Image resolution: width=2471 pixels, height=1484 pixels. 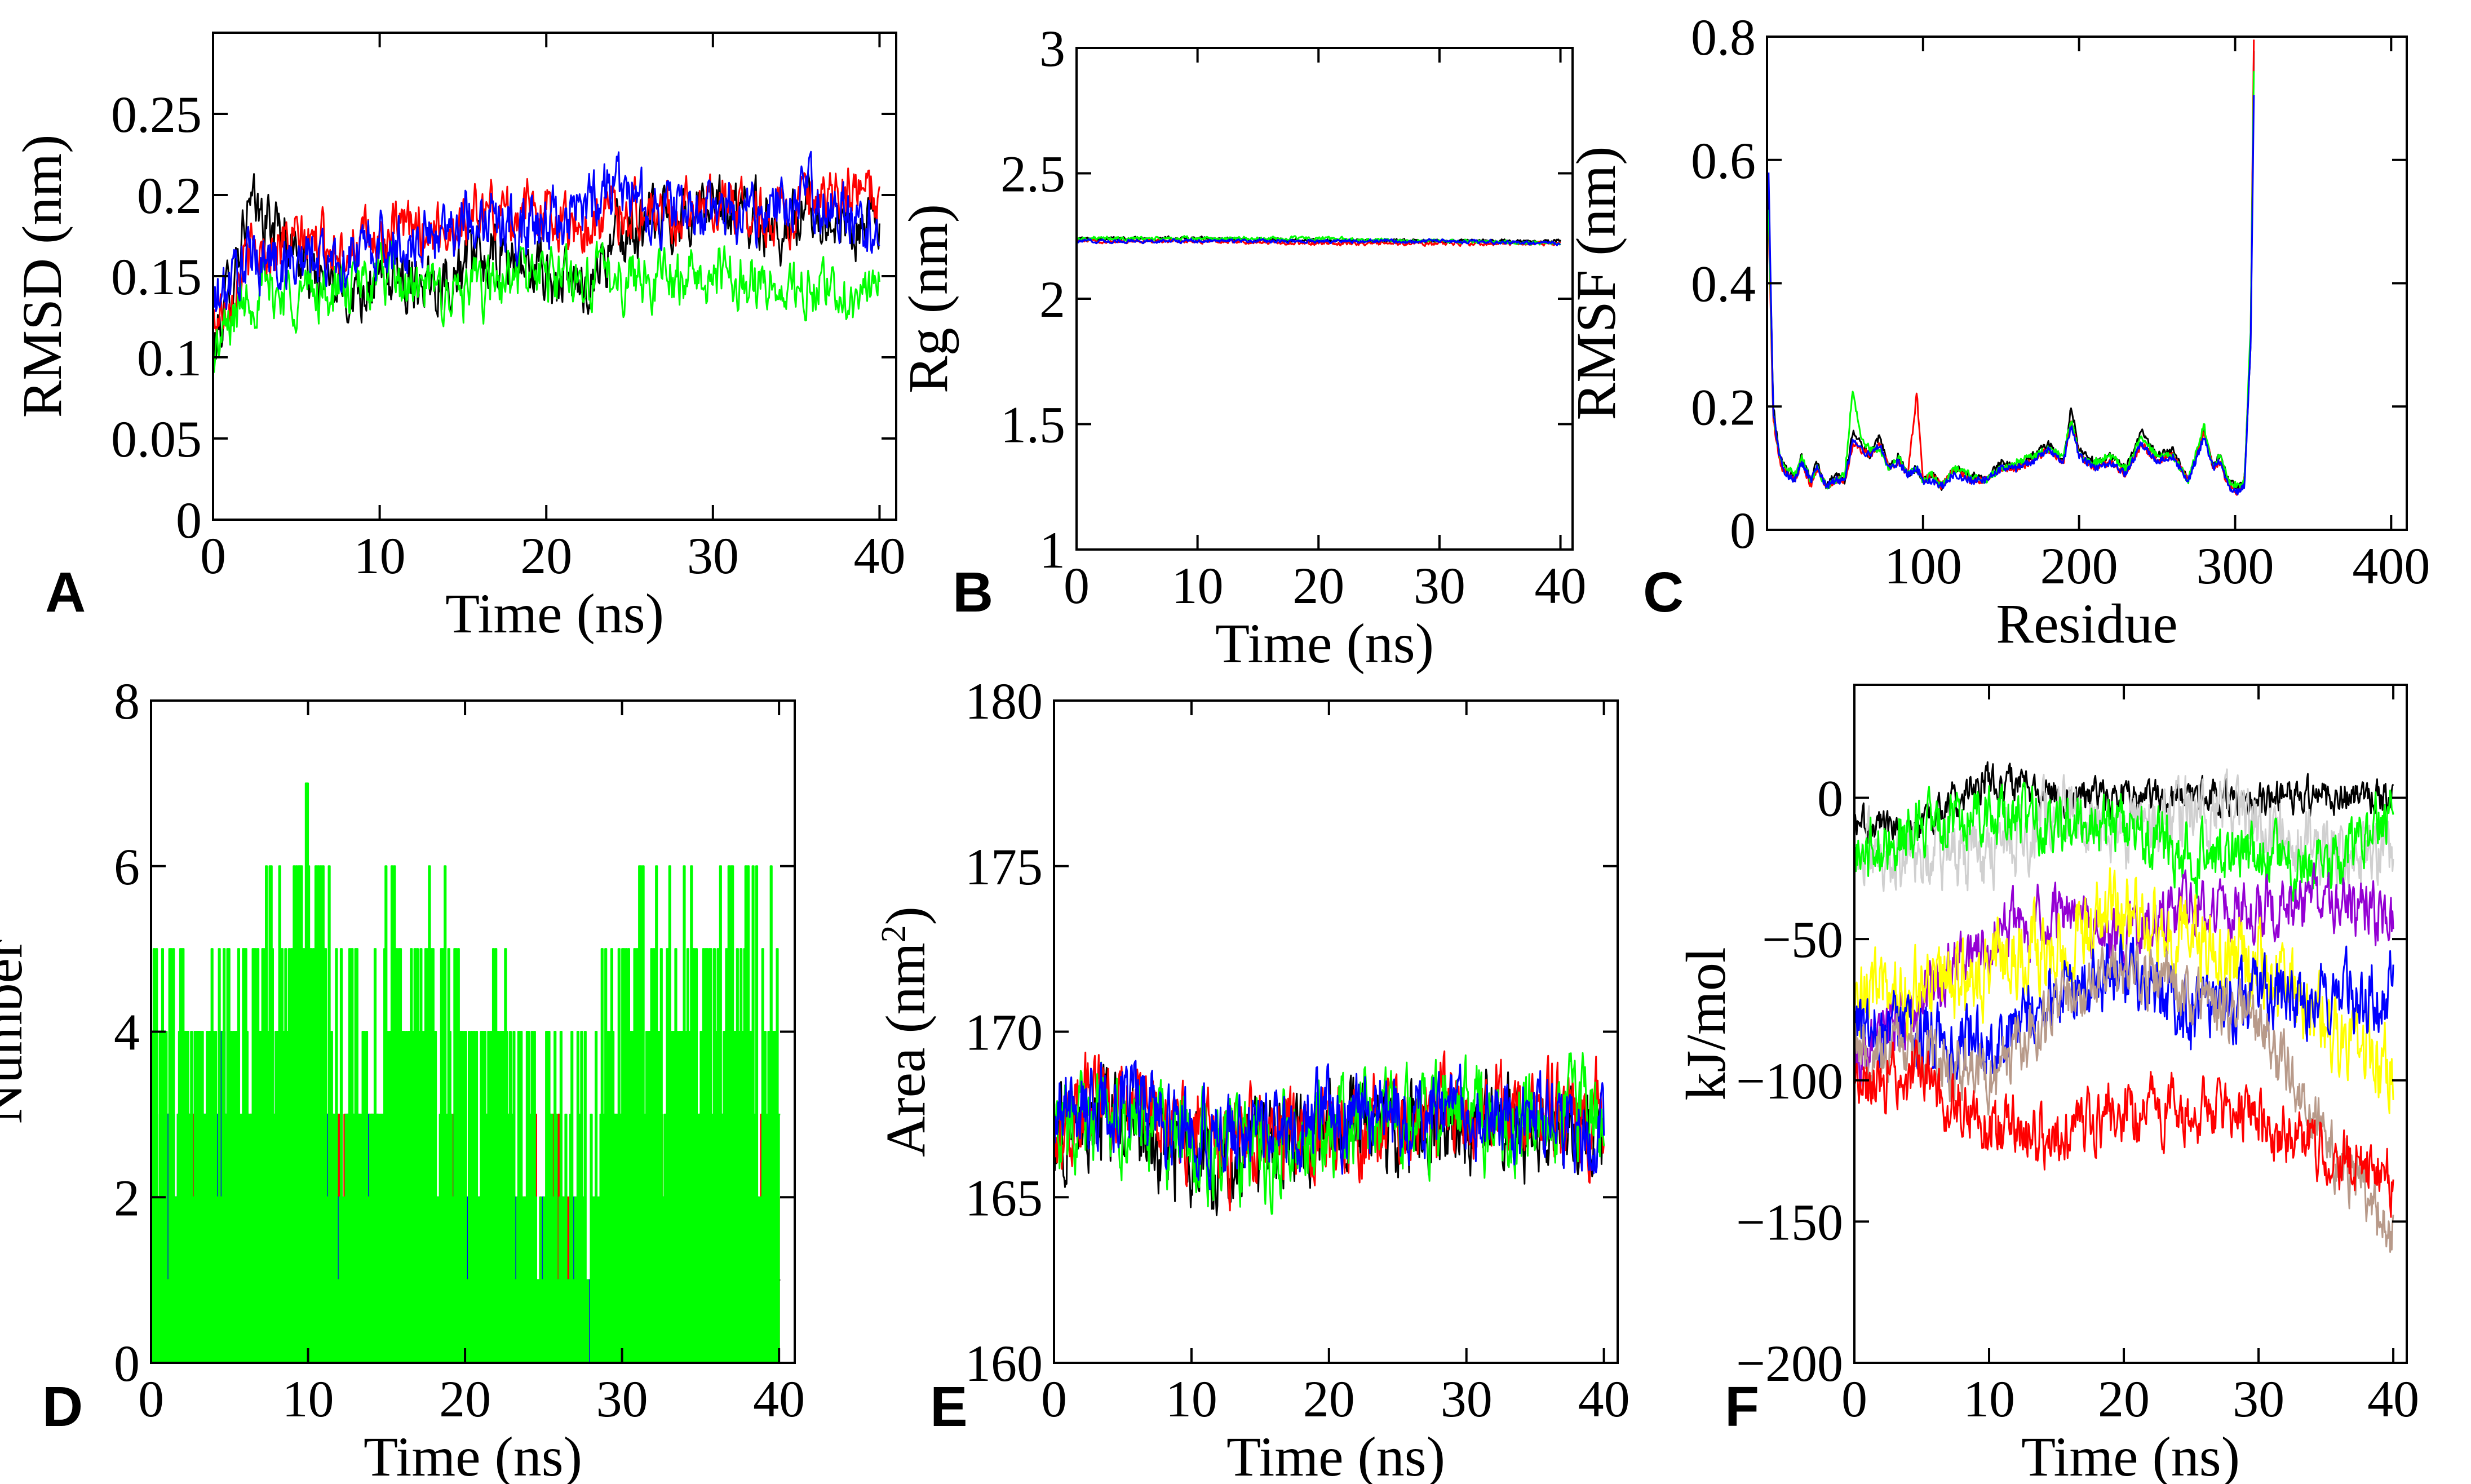 I want to click on y-axis-title: Rg (nm), so click(x=928, y=298).